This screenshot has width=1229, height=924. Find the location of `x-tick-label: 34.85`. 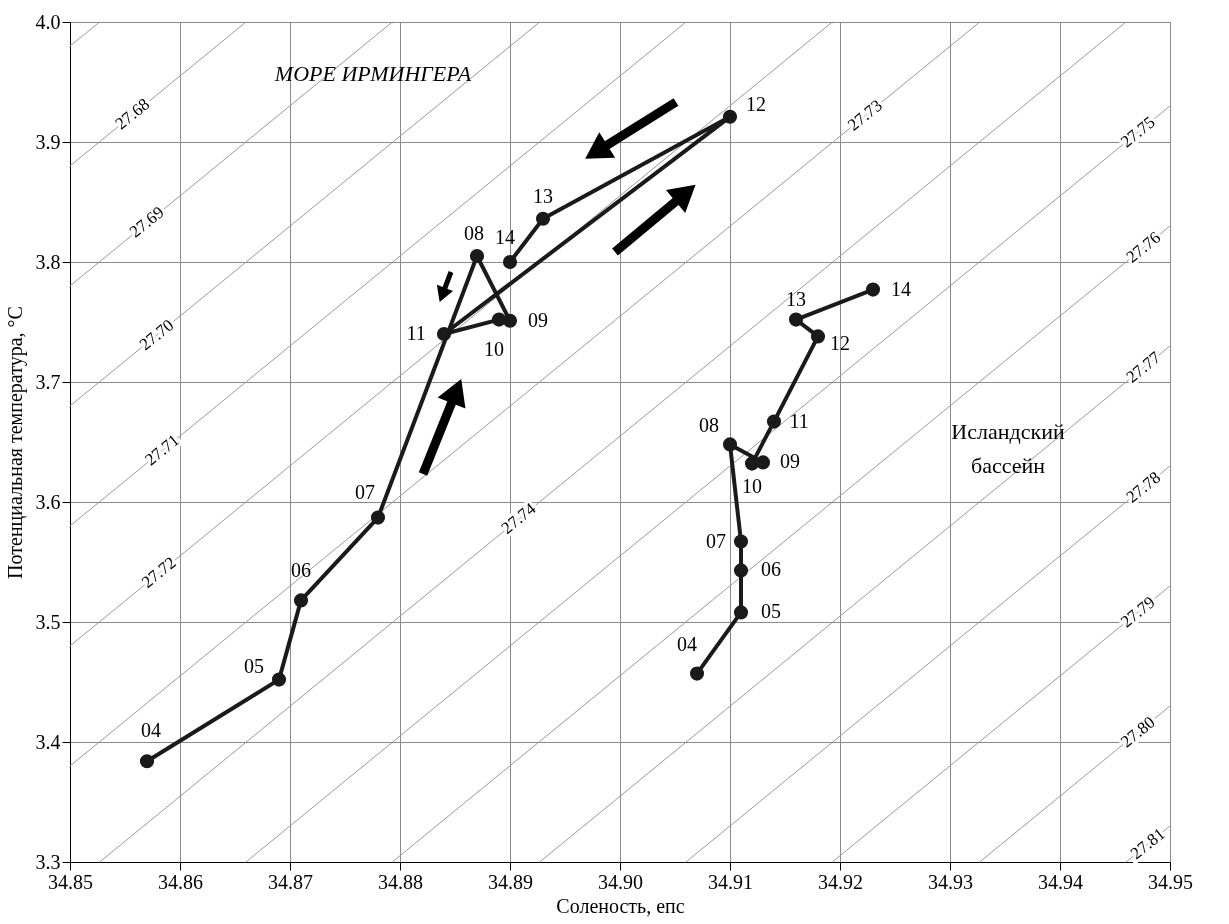

x-tick-label: 34.85 is located at coordinates (70, 881).